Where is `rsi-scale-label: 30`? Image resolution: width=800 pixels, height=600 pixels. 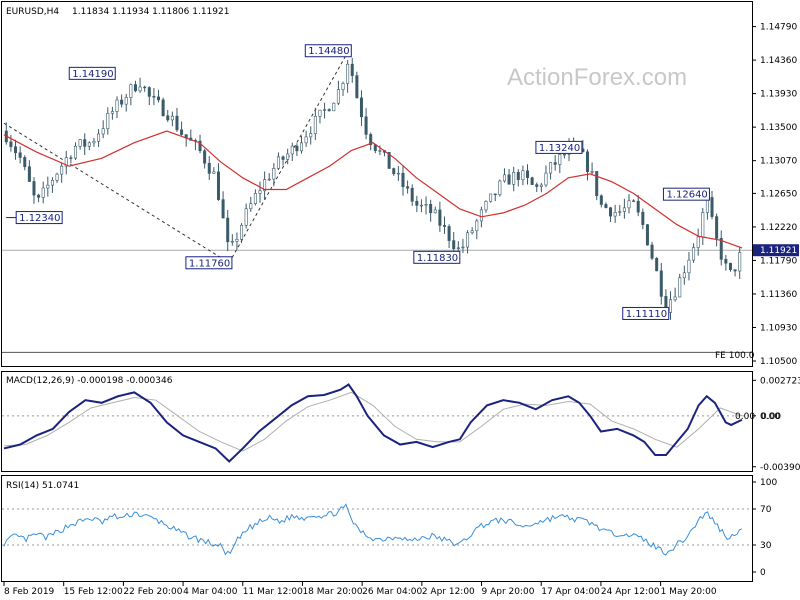
rsi-scale-label: 30 is located at coordinates (766, 546).